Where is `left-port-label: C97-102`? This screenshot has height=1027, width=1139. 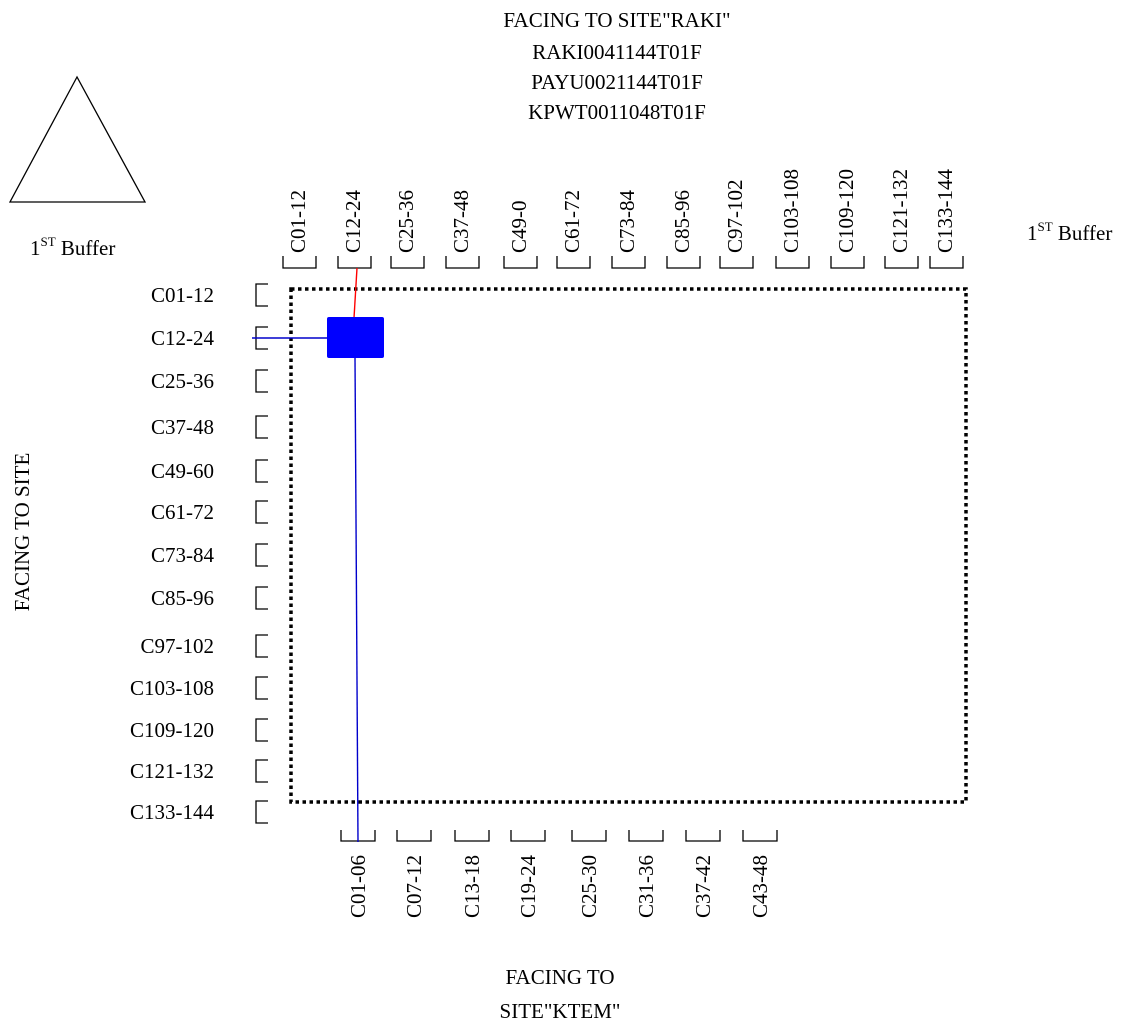 left-port-label: C97-102 is located at coordinates (178, 646).